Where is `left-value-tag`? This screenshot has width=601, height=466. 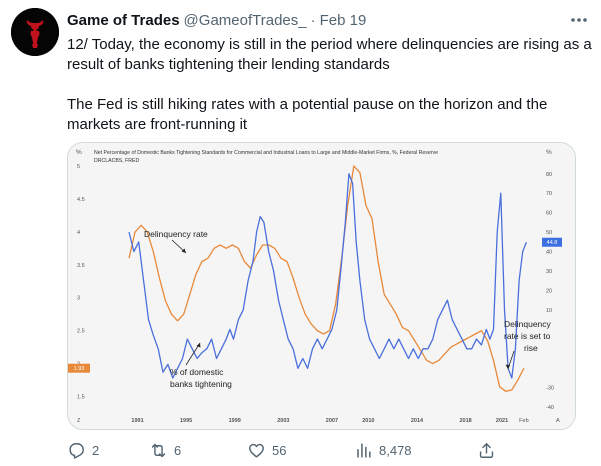
left-value-tag is located at coordinates (79, 368).